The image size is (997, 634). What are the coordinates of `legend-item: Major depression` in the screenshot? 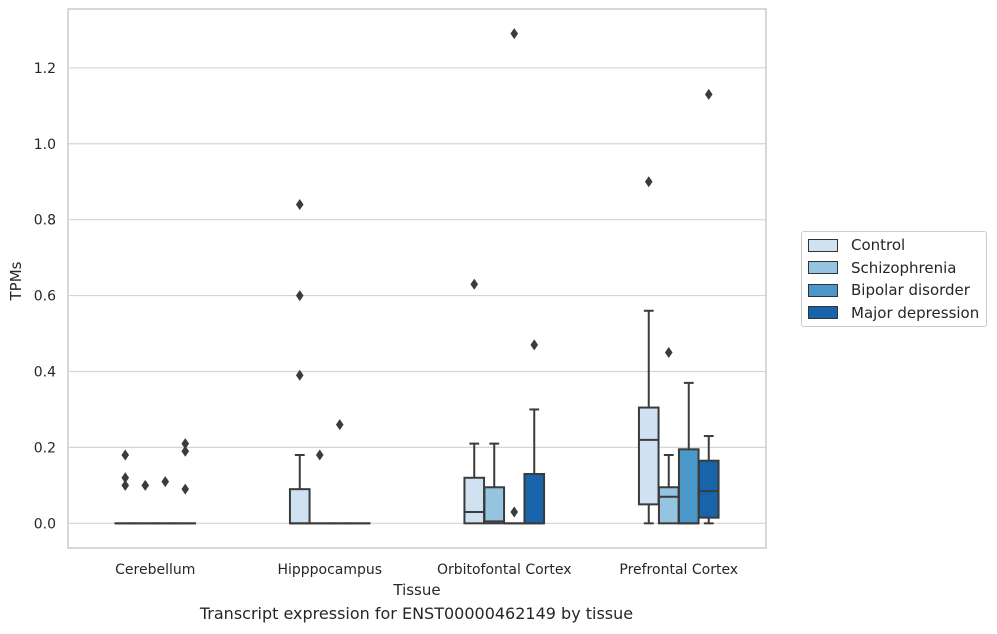 It's located at (893, 313).